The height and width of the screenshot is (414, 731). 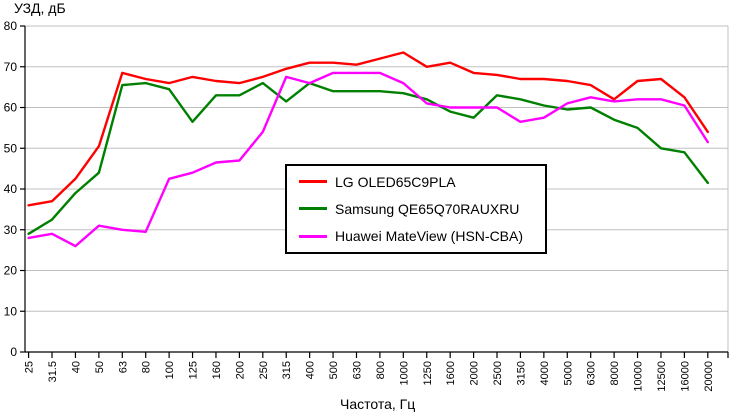 I want to click on x-tick-label: 125, so click(x=194, y=370).